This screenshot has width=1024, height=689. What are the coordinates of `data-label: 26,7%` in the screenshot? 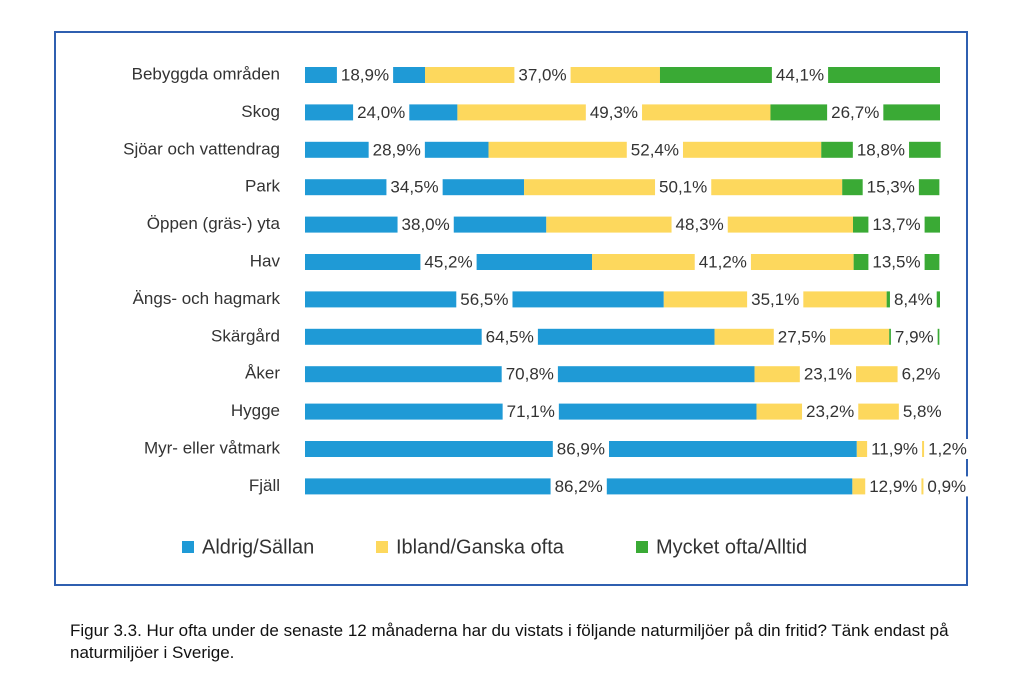 It's located at (855, 112).